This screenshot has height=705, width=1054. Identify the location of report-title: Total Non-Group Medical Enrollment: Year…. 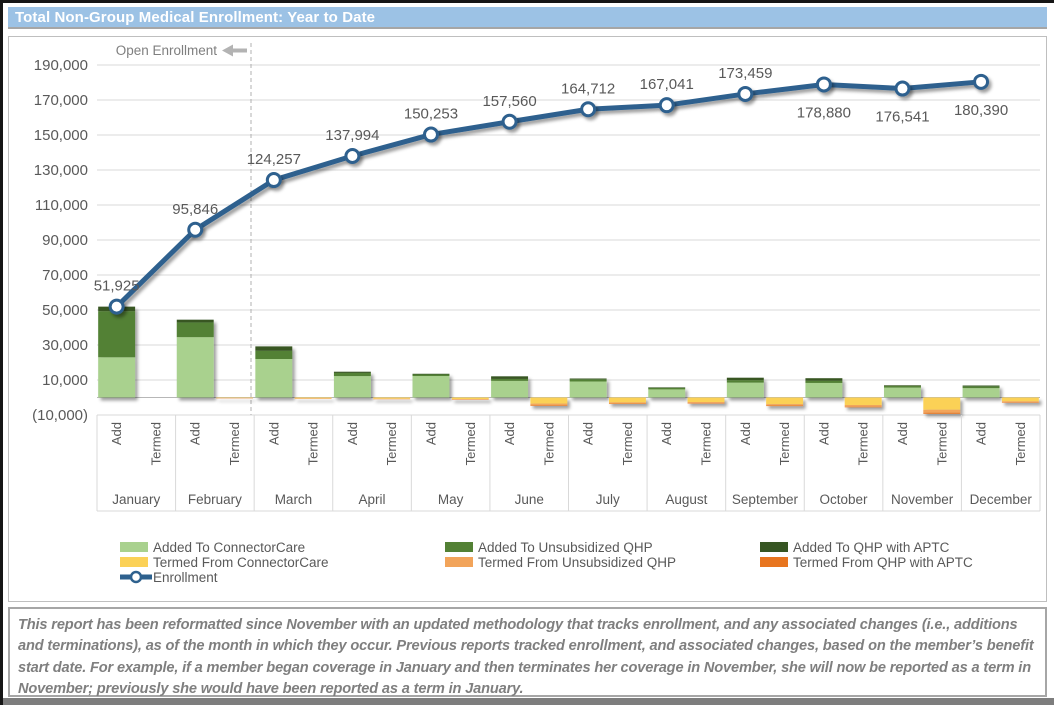
(195, 17).